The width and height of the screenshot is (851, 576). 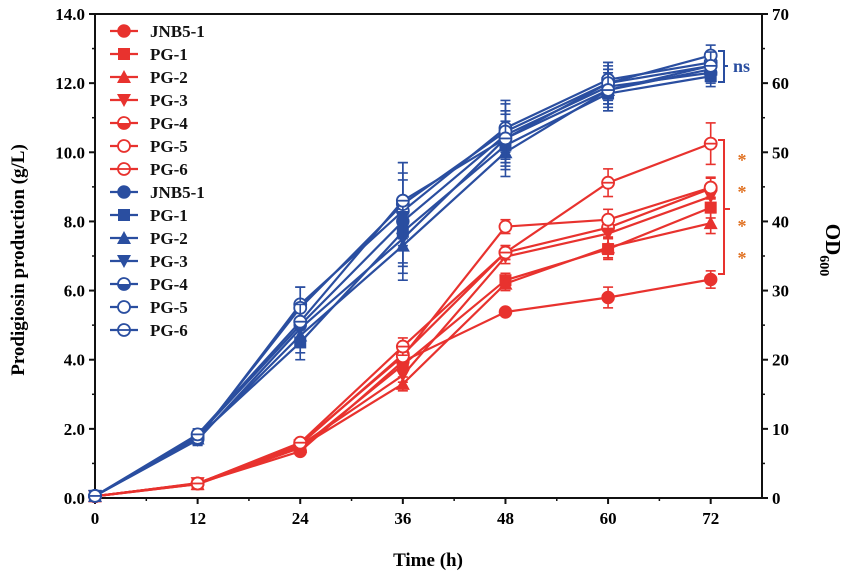 What do you see at coordinates (780, 152) in the screenshot?
I see `y-right-tick-label: 50` at bounding box center [780, 152].